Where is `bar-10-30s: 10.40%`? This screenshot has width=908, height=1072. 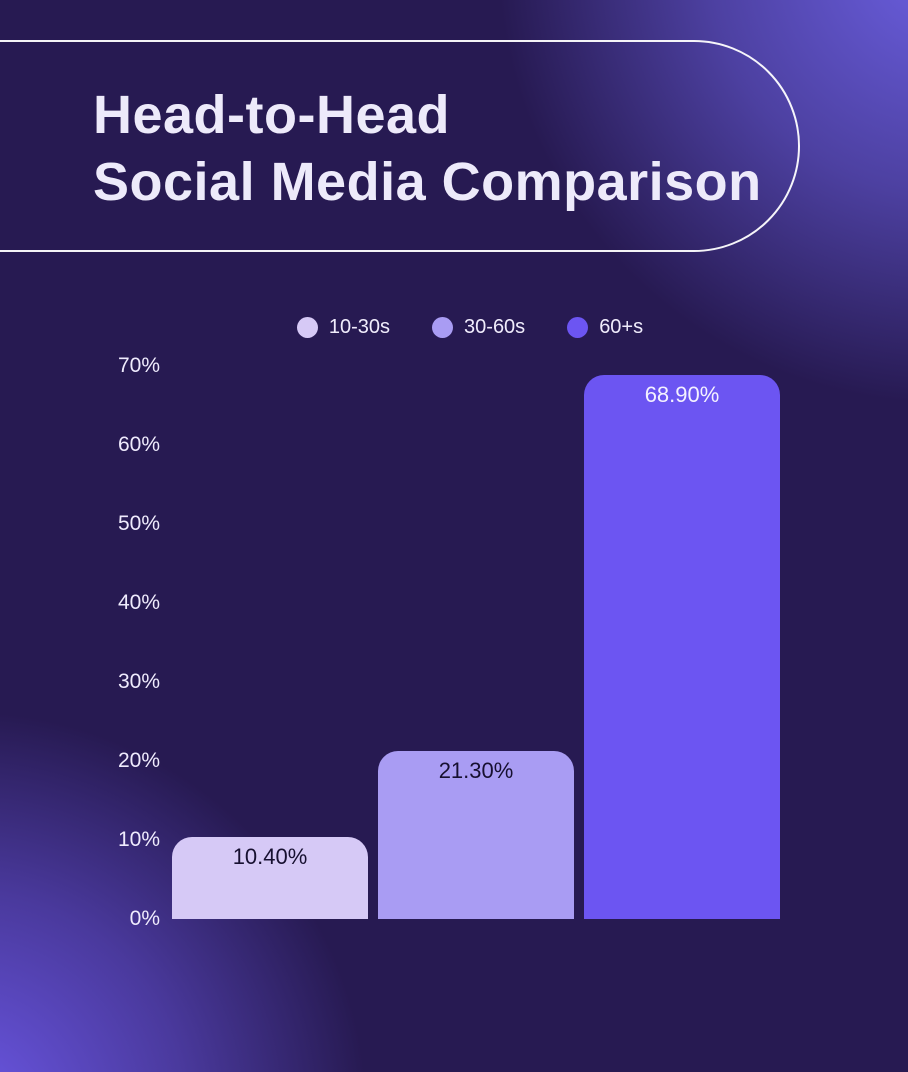 bar-10-30s: 10.40% is located at coordinates (270, 877).